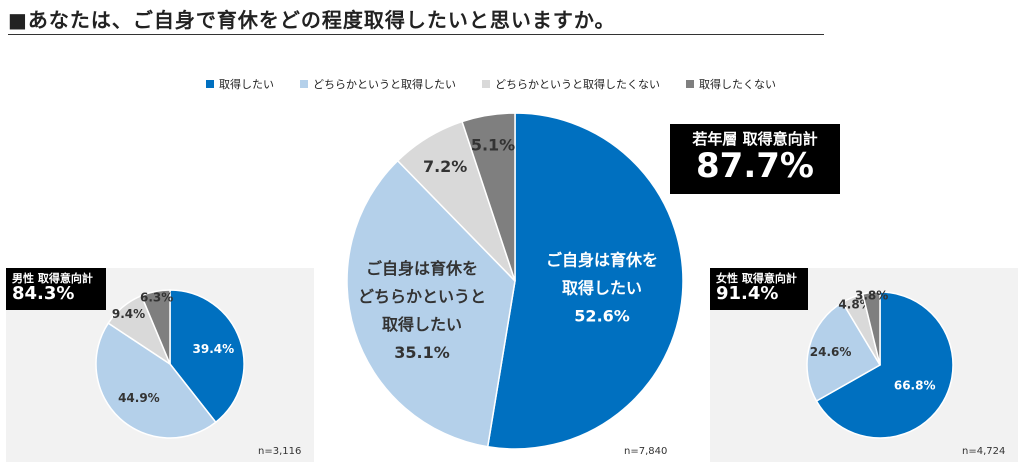  Describe the element at coordinates (246, 84) in the screenshot. I see `legend-label: 取得したい` at that location.